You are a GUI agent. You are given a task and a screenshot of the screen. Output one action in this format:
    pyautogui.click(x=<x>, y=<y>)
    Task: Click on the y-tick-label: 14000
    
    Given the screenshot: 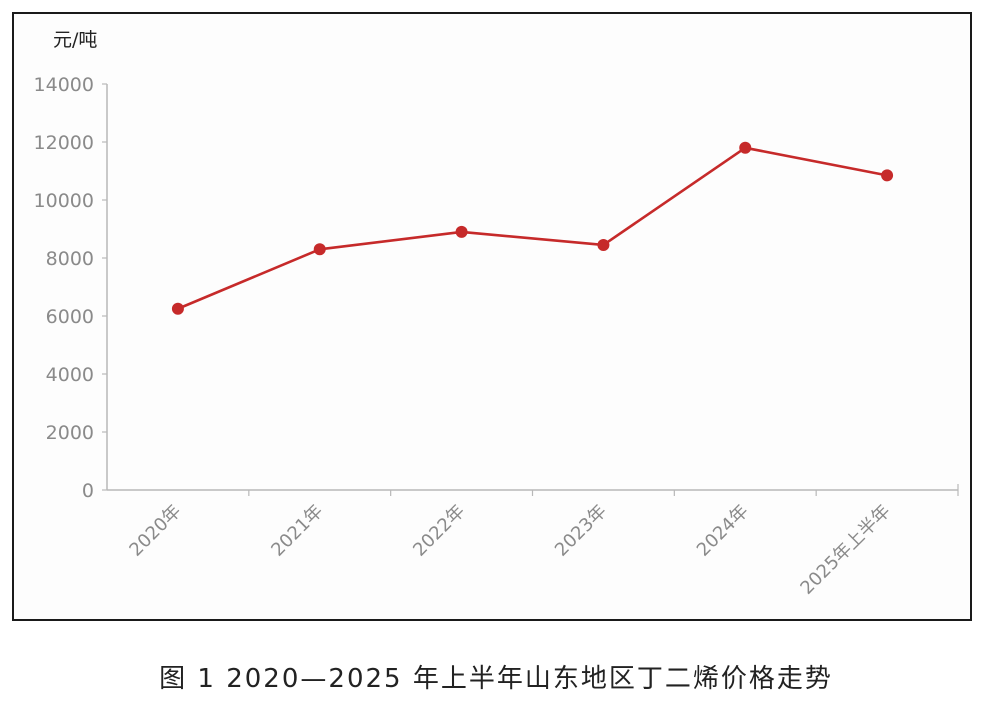 What is the action you would take?
    pyautogui.click(x=64, y=85)
    